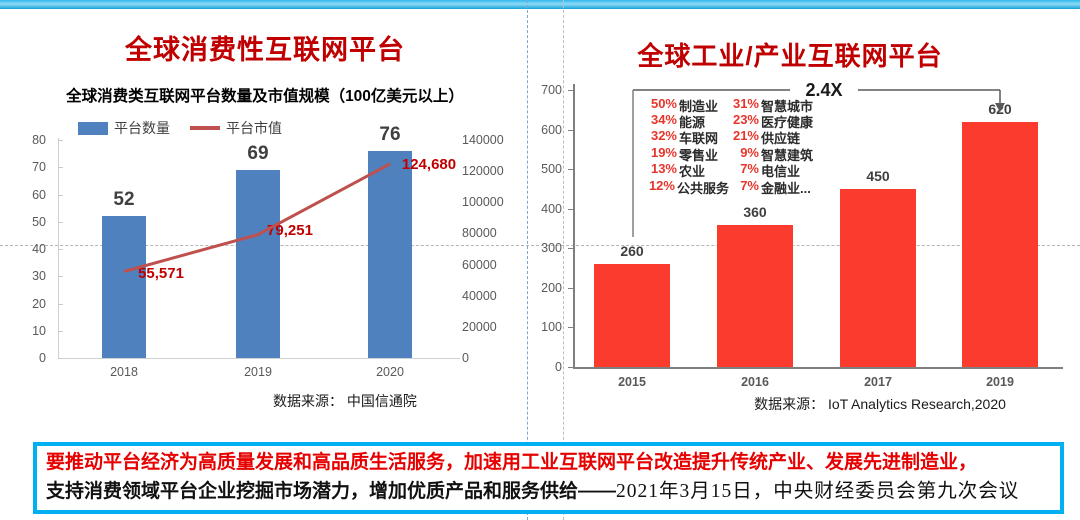 This screenshot has width=1080, height=520. Describe the element at coordinates (663, 103) in the screenshot. I see `industry-share-pct: 50%` at that location.